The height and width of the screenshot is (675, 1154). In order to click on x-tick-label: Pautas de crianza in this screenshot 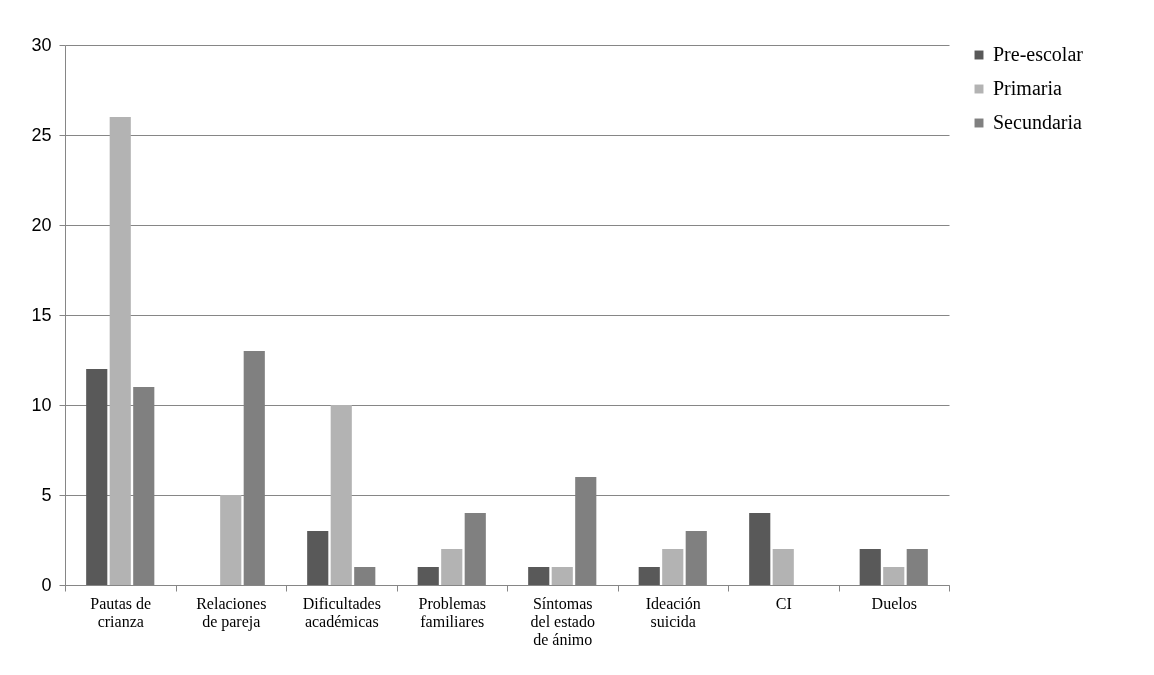, I will do `click(121, 612)`.